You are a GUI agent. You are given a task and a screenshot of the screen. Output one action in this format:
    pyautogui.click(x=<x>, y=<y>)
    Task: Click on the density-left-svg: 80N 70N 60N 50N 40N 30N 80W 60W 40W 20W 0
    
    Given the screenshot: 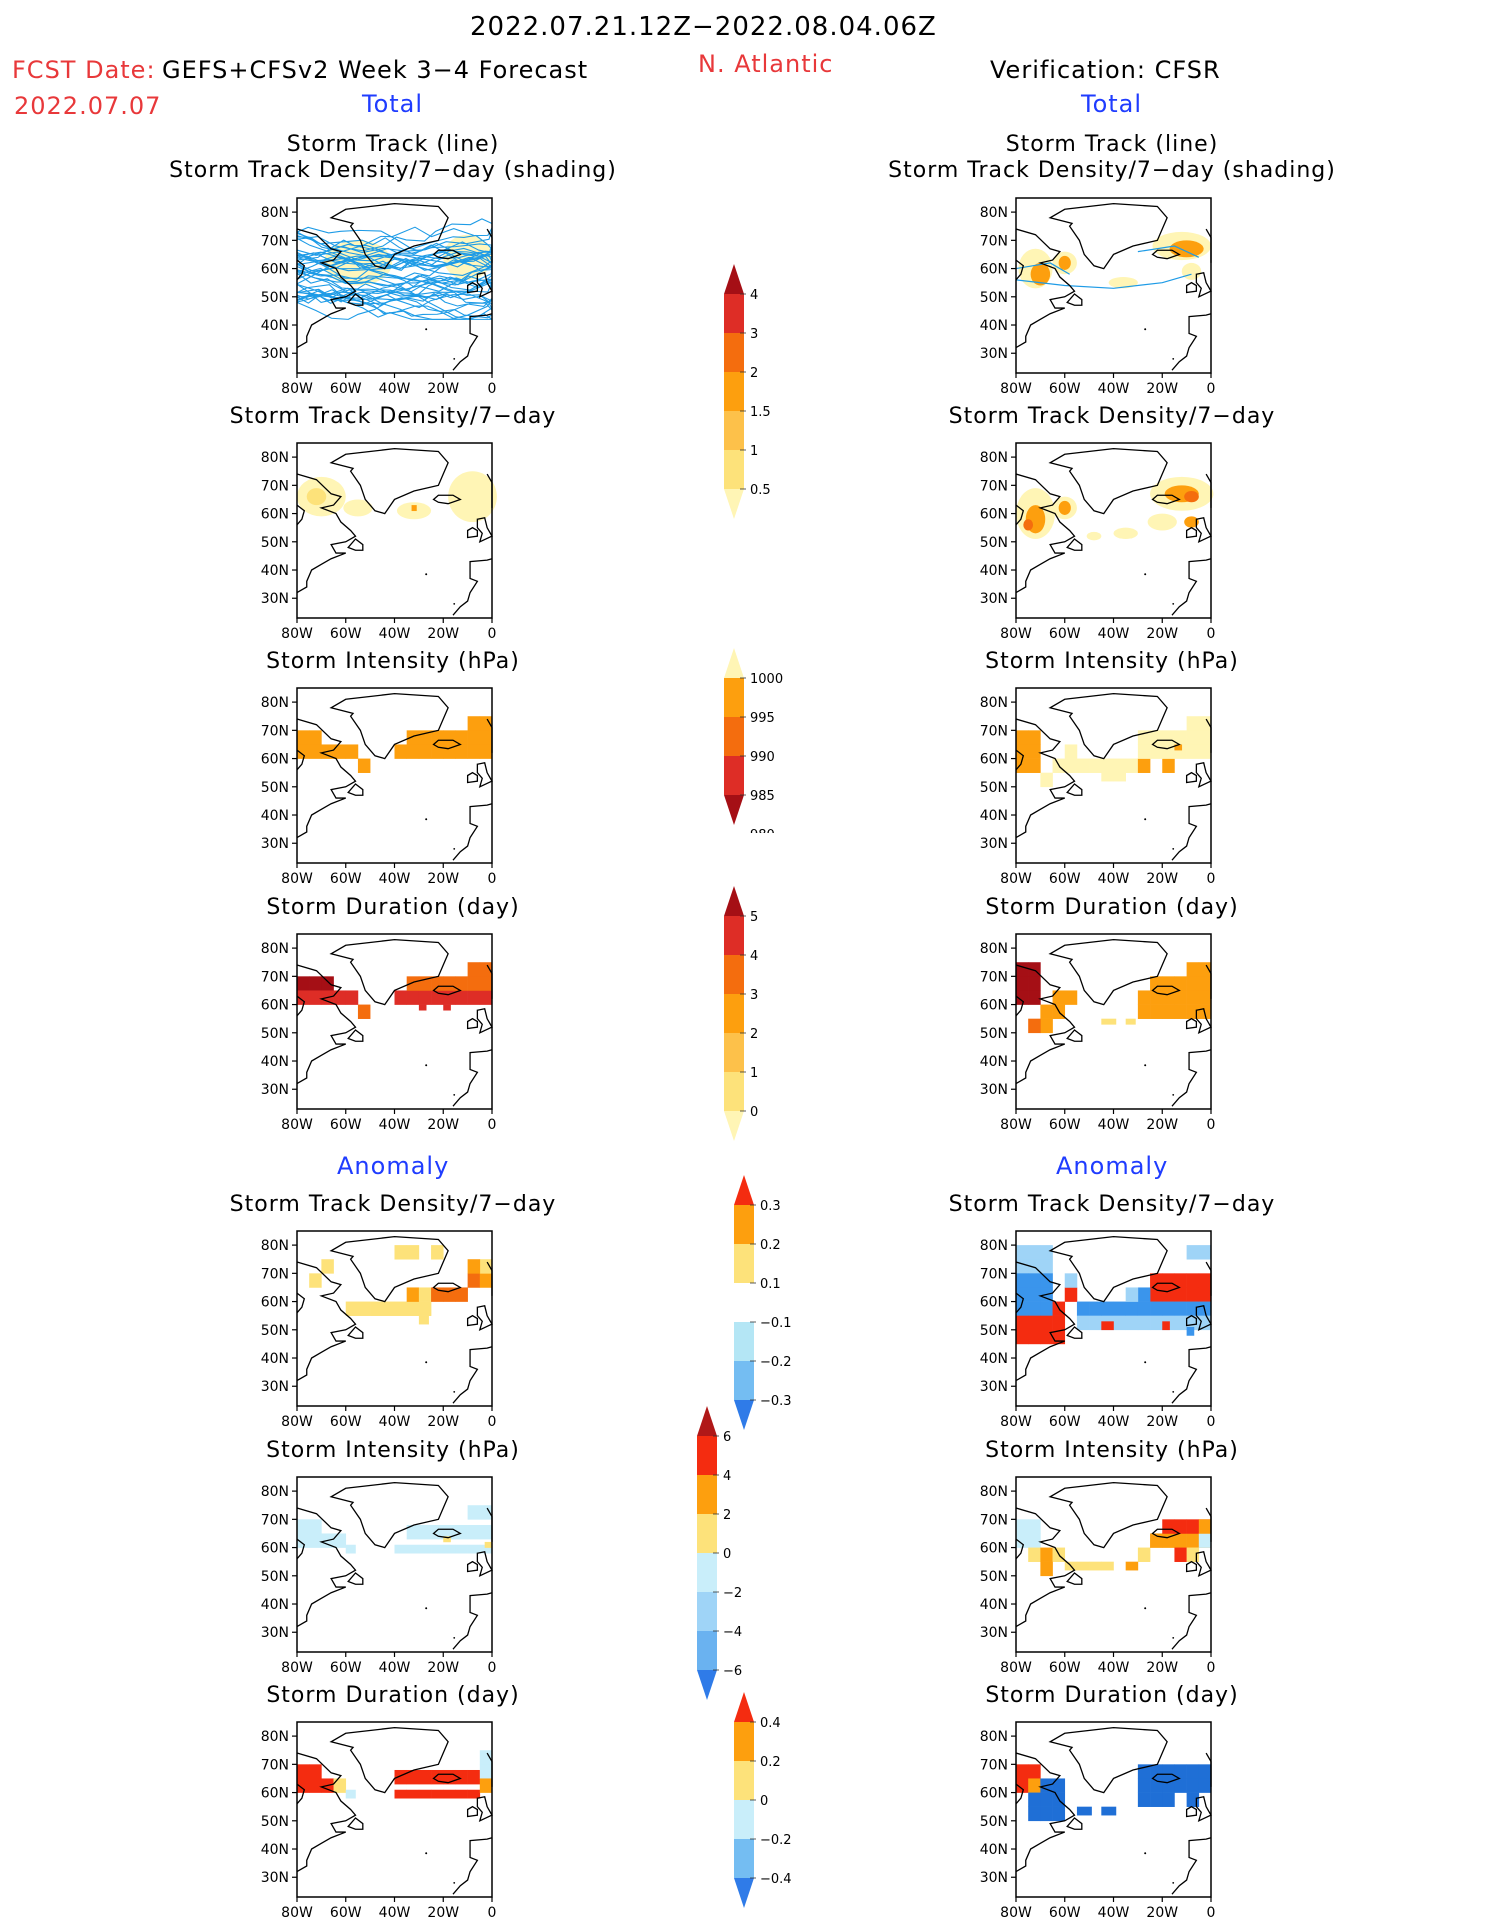 What is the action you would take?
    pyautogui.click(x=379, y=542)
    